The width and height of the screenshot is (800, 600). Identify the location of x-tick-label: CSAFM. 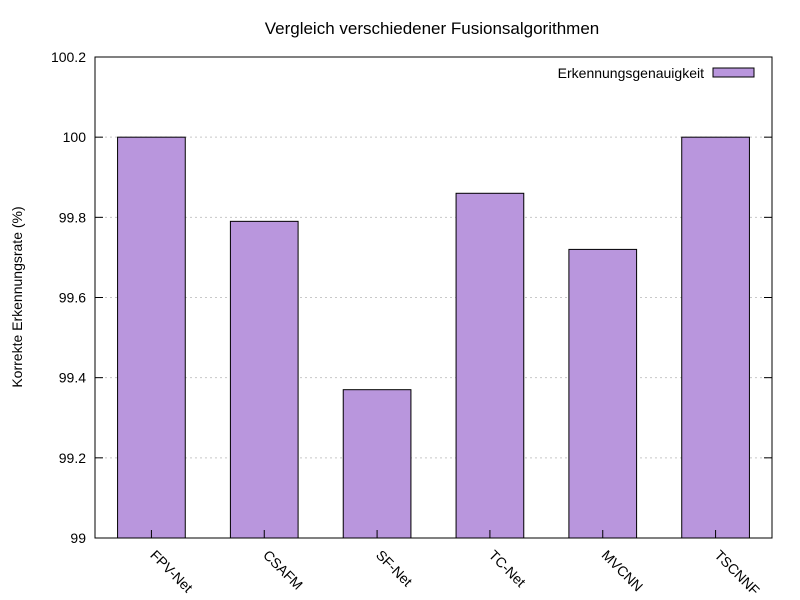
(283, 570).